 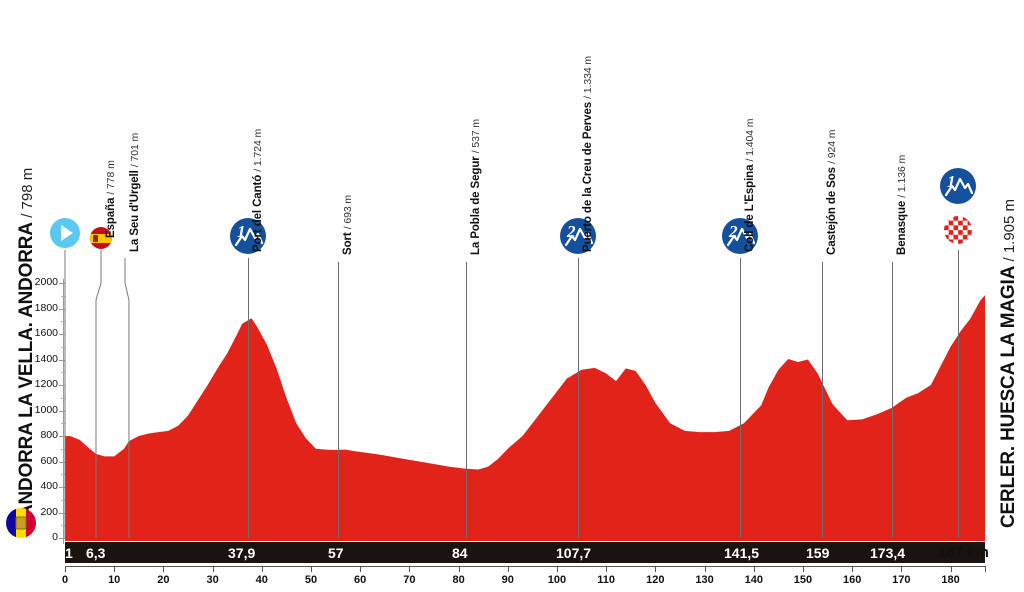 I want to click on marker-line-portcanto, so click(x=248, y=398).